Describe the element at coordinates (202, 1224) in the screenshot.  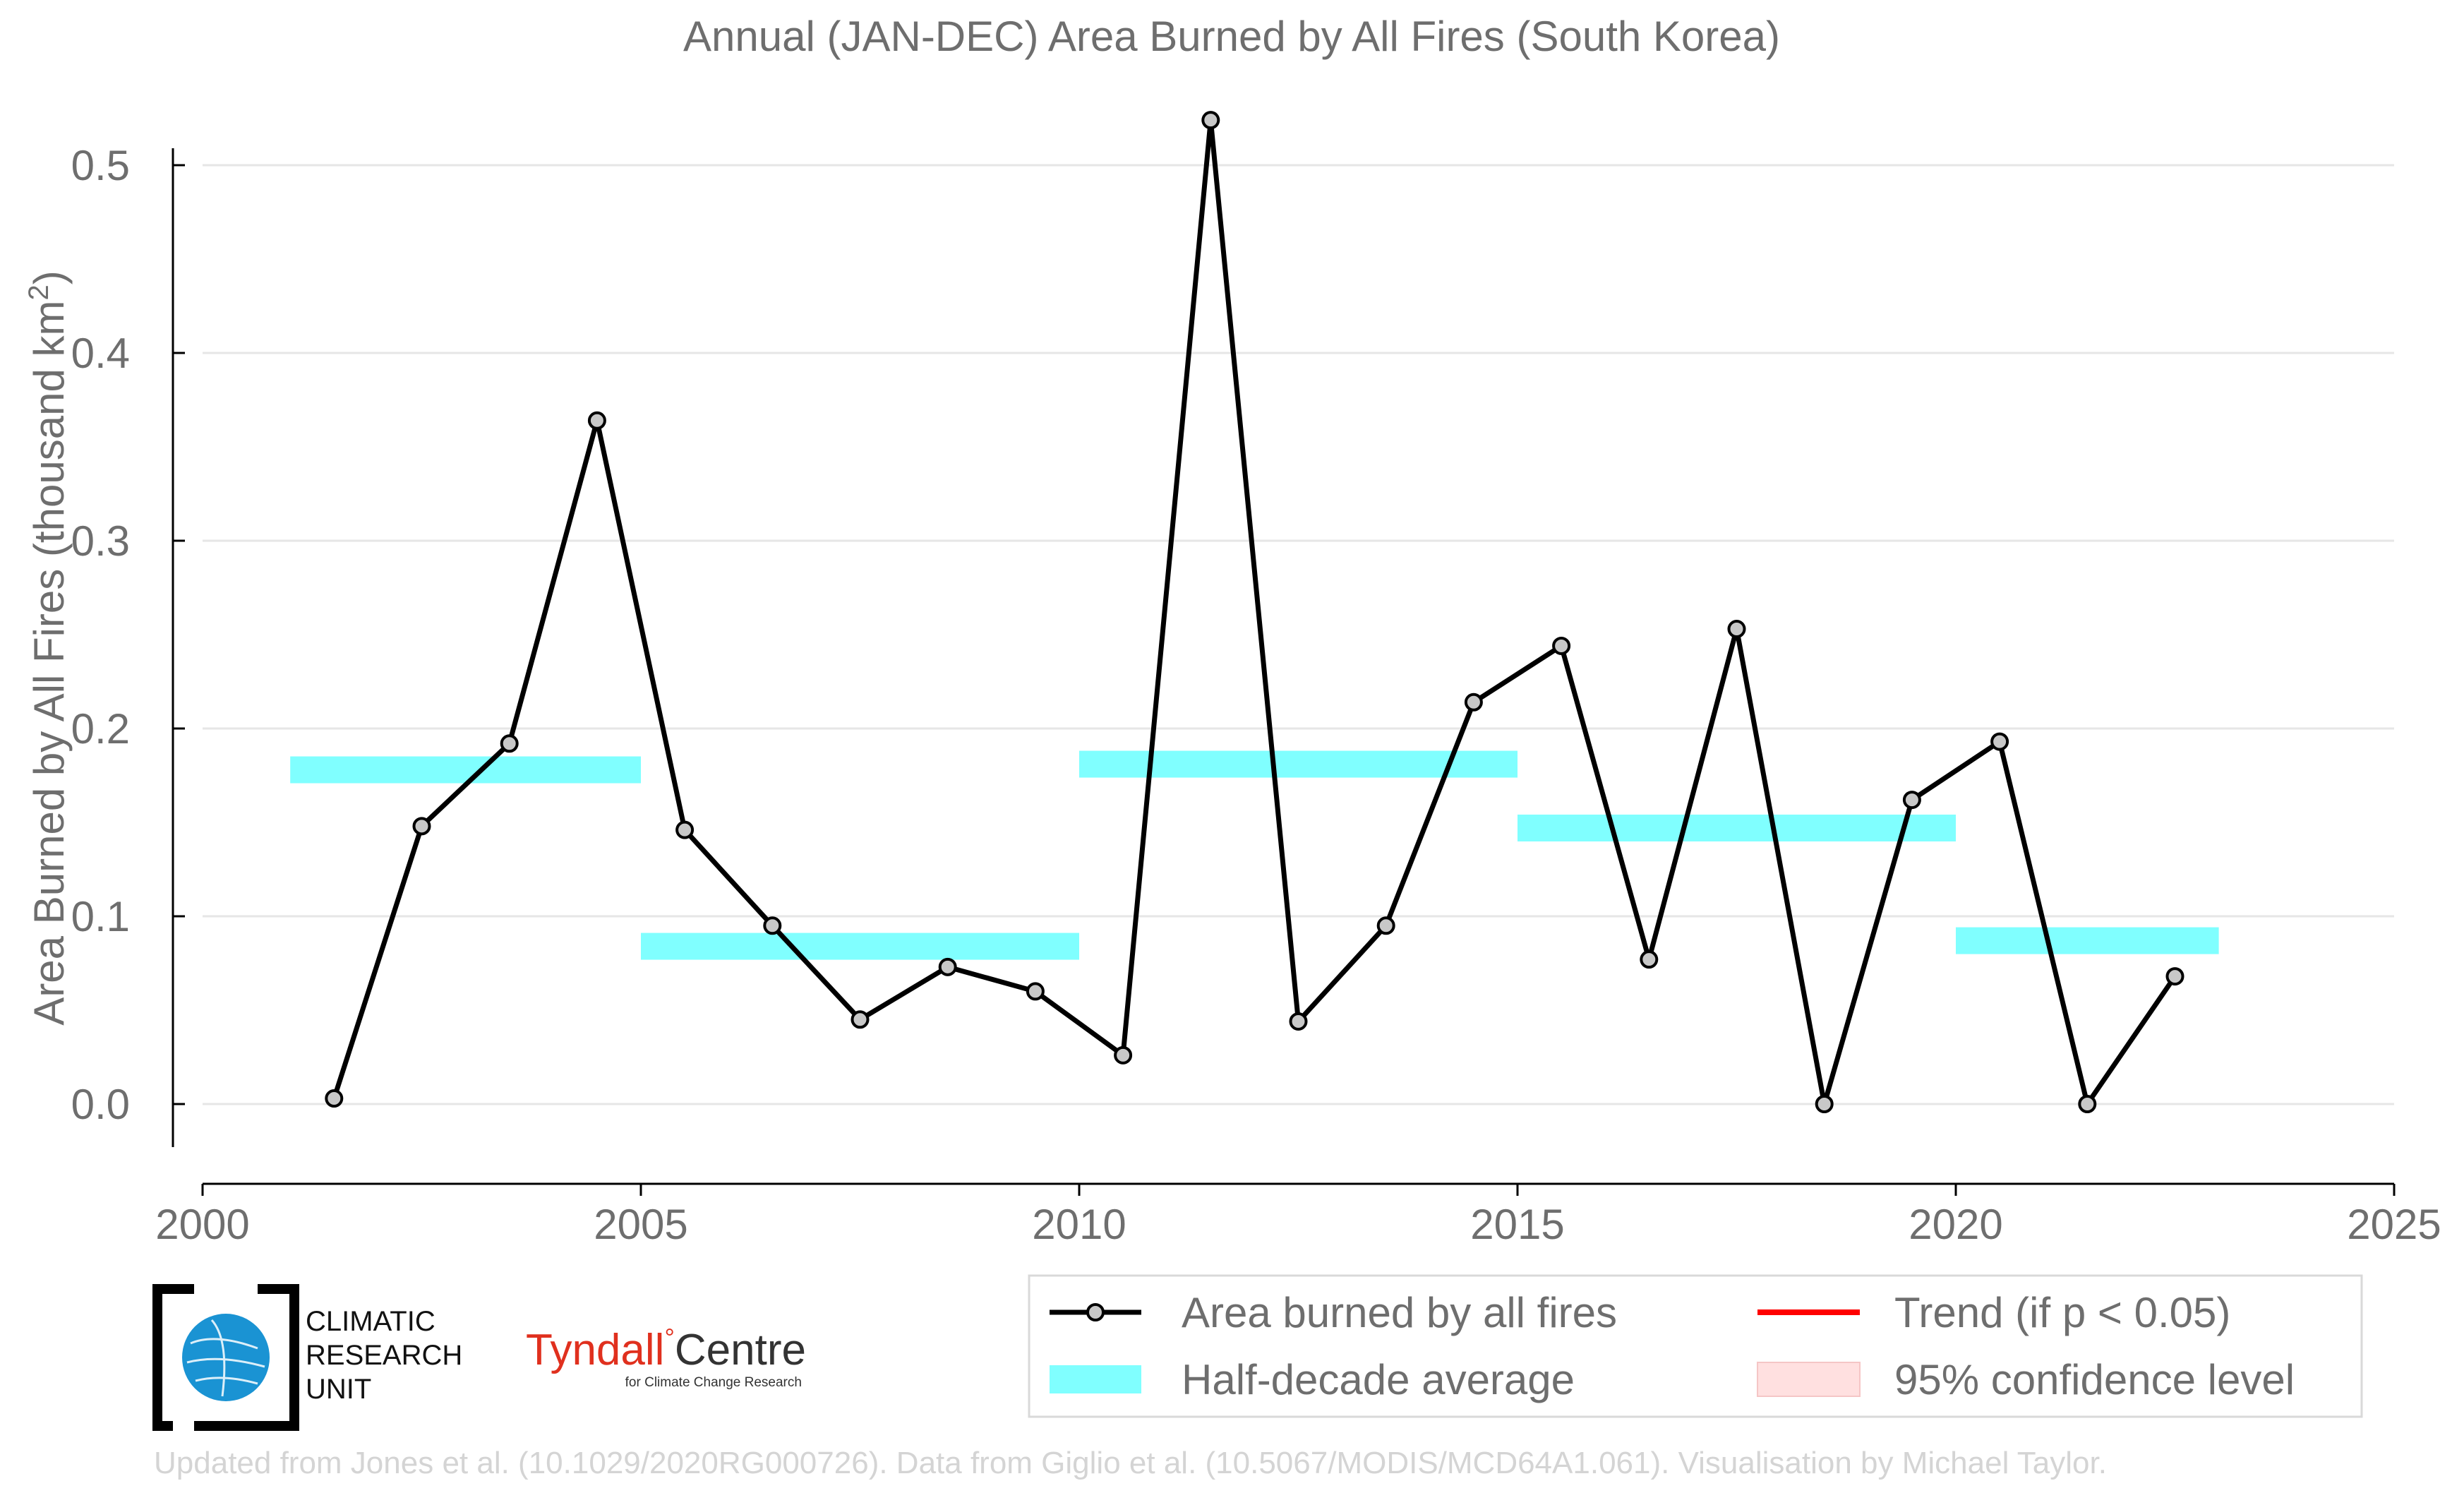
I see `x-tick-label: 2000` at that location.